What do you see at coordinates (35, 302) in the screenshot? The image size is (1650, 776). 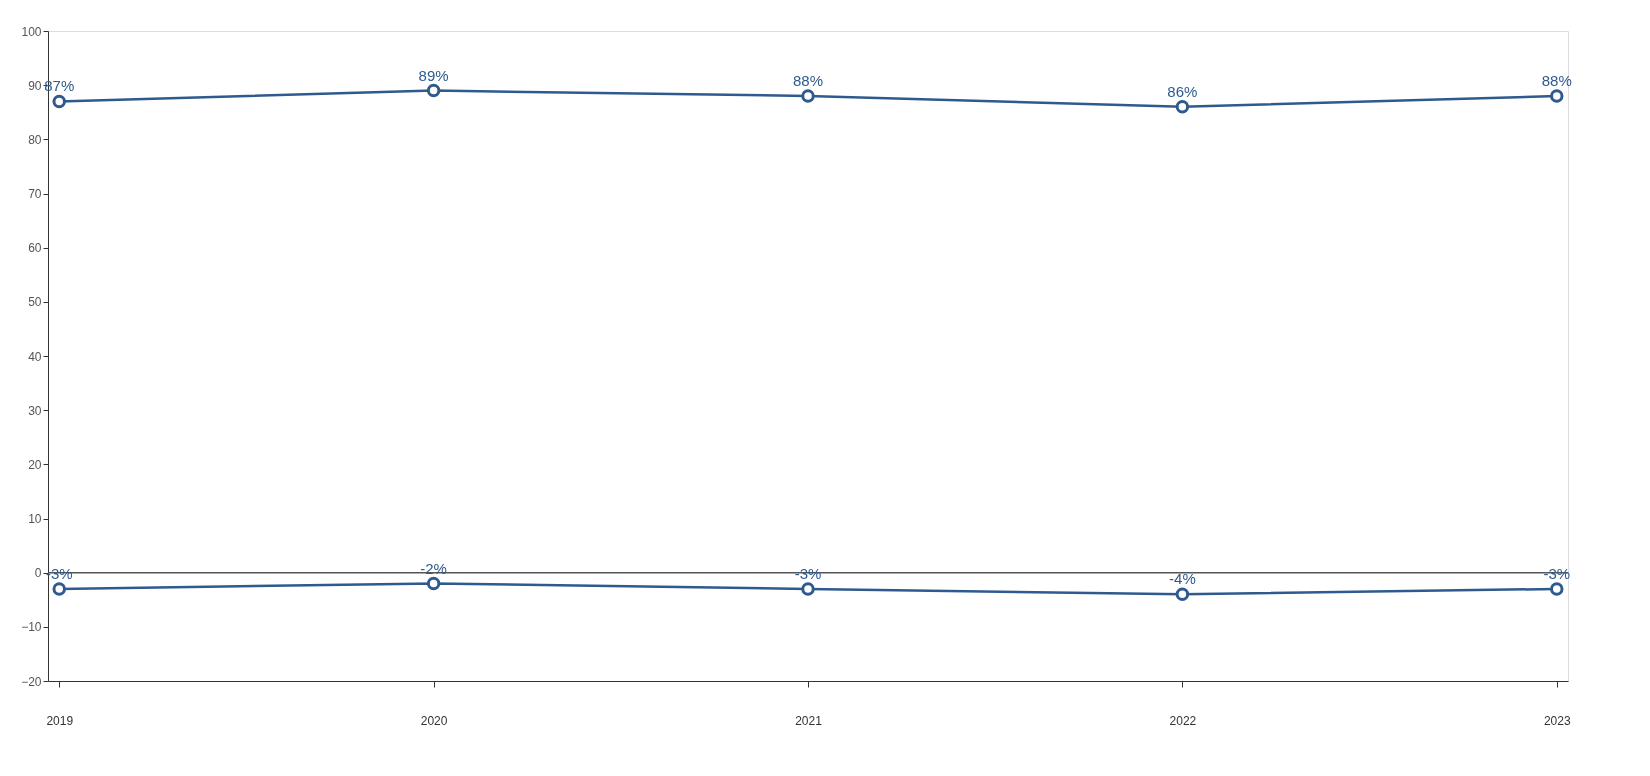 I see `y-tick-label: 50` at bounding box center [35, 302].